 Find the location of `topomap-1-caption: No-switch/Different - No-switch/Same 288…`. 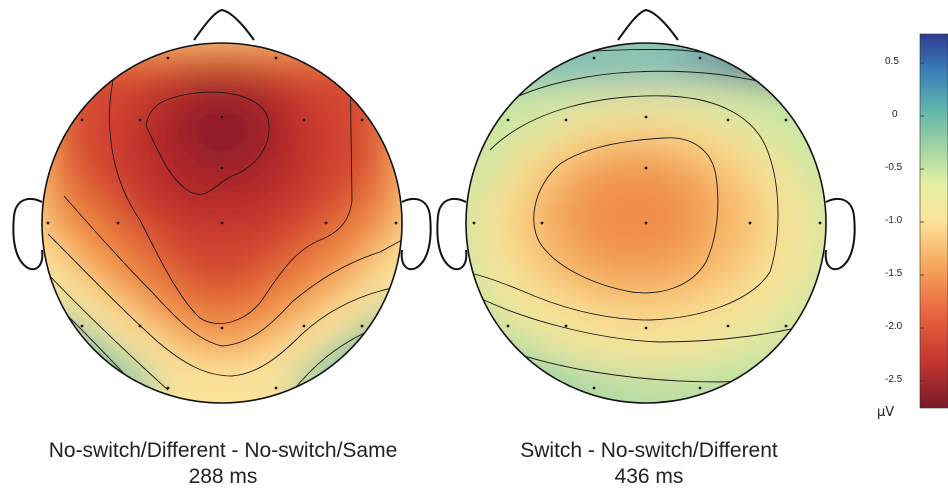

topomap-1-caption: No-switch/Different - No-switch/Same 288… is located at coordinates (223, 464).